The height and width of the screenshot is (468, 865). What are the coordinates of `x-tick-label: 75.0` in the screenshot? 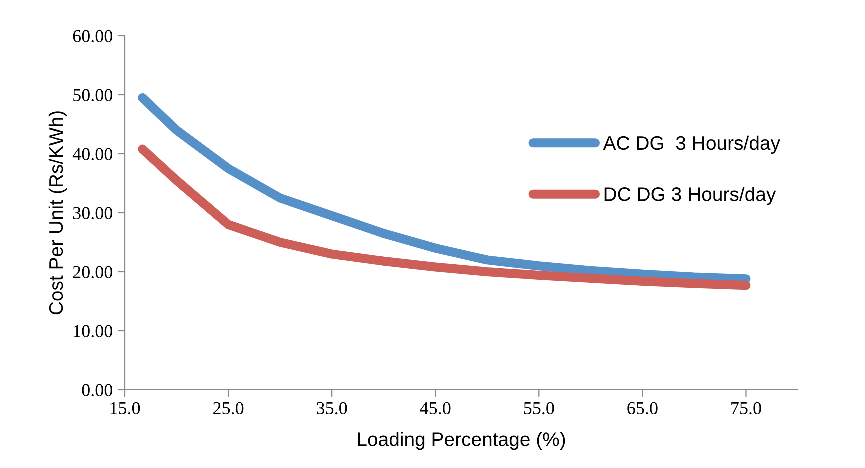 It's located at (747, 408).